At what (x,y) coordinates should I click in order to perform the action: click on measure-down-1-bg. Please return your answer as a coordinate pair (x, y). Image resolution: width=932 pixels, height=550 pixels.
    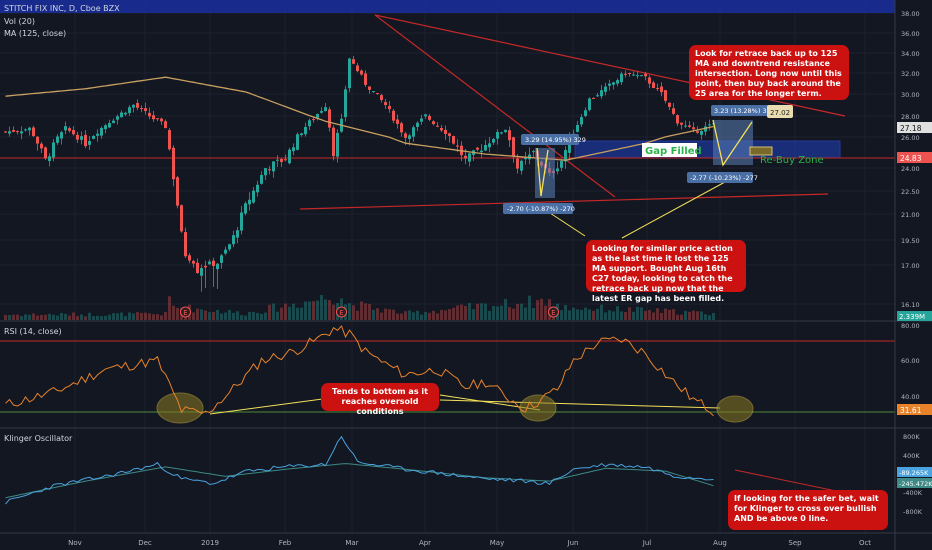
    Looking at the image, I should click on (538, 208).